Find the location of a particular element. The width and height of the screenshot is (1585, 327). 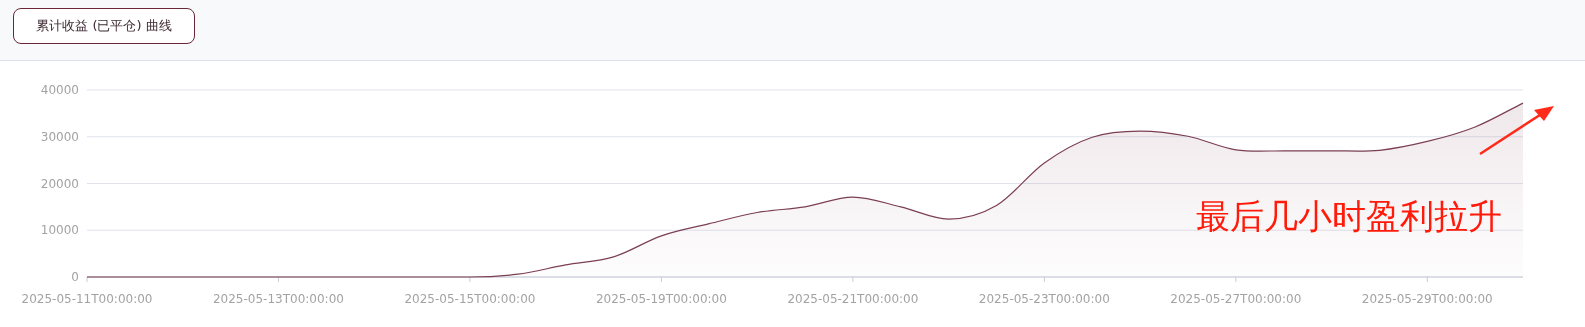

x-tick-label: 2025-05-29T00:00:00 is located at coordinates (1427, 299).